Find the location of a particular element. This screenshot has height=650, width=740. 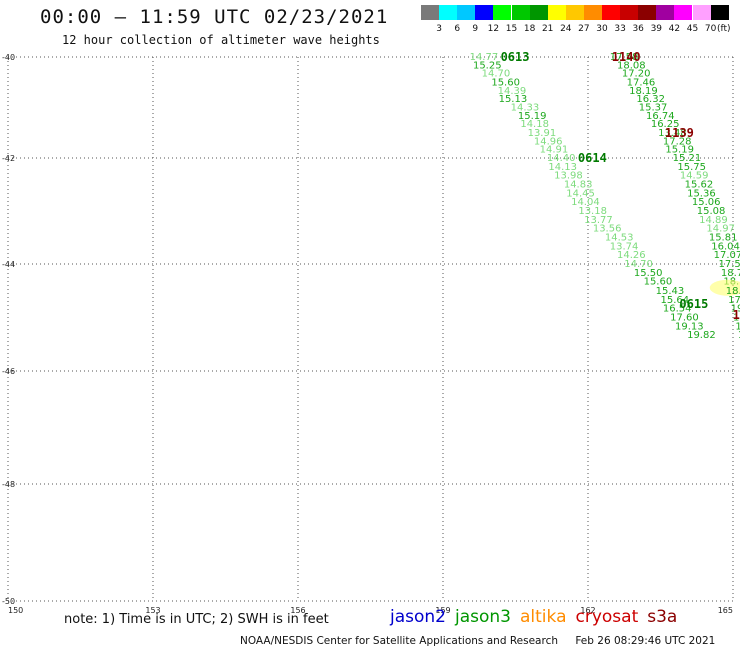

colorbar-tick-label: 70 is located at coordinates (710, 29).